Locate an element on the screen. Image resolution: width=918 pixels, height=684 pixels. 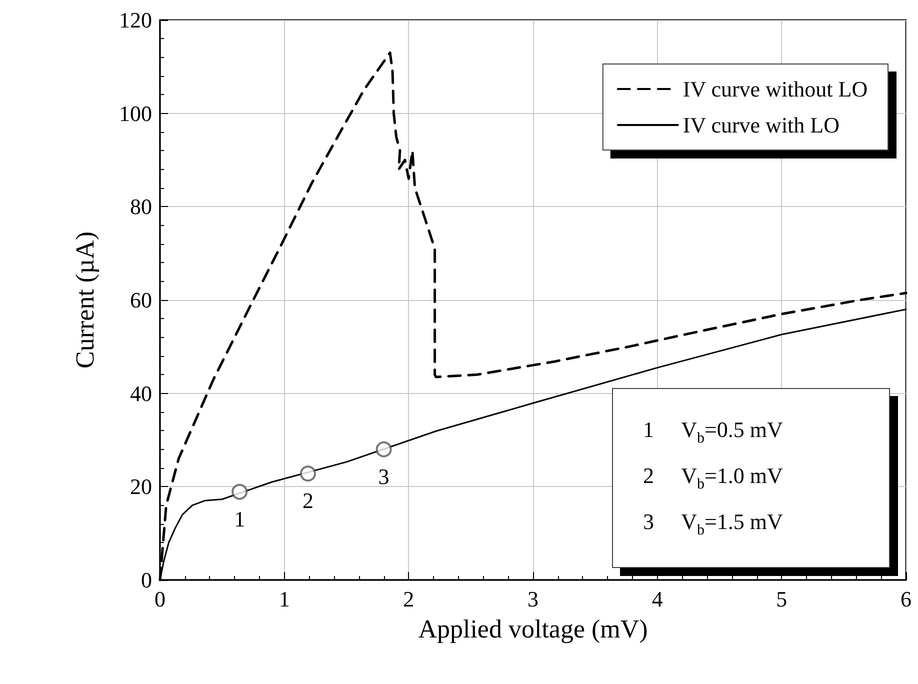
y-tick-label: 120 is located at coordinates (135, 20).